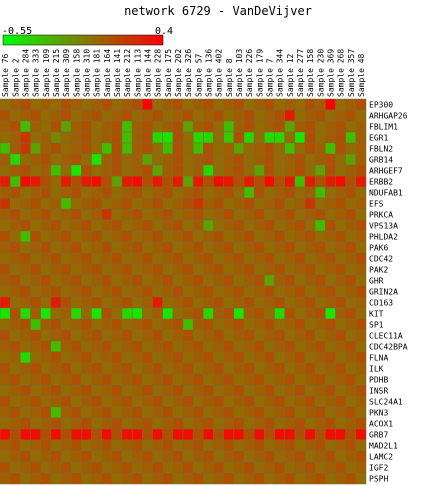  What do you see at coordinates (158, 73) in the screenshot?
I see `column-label: Sample 228` at bounding box center [158, 73].